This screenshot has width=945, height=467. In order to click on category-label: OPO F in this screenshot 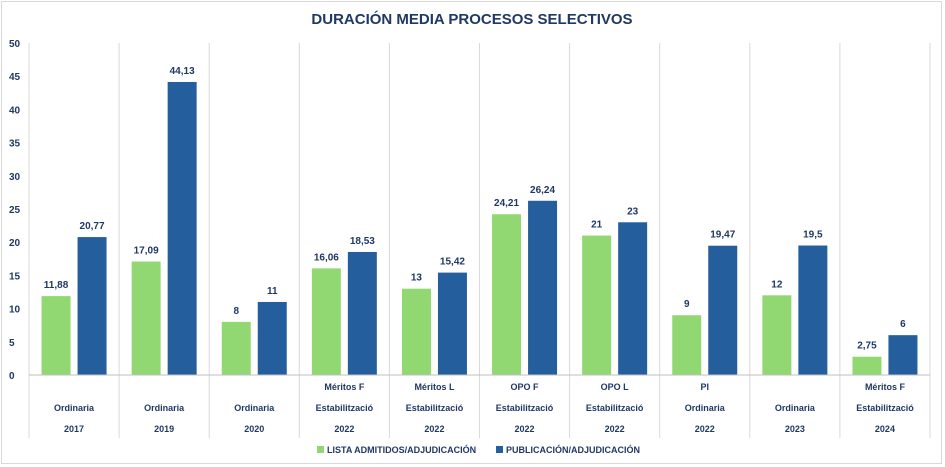, I will do `click(525, 387)`.